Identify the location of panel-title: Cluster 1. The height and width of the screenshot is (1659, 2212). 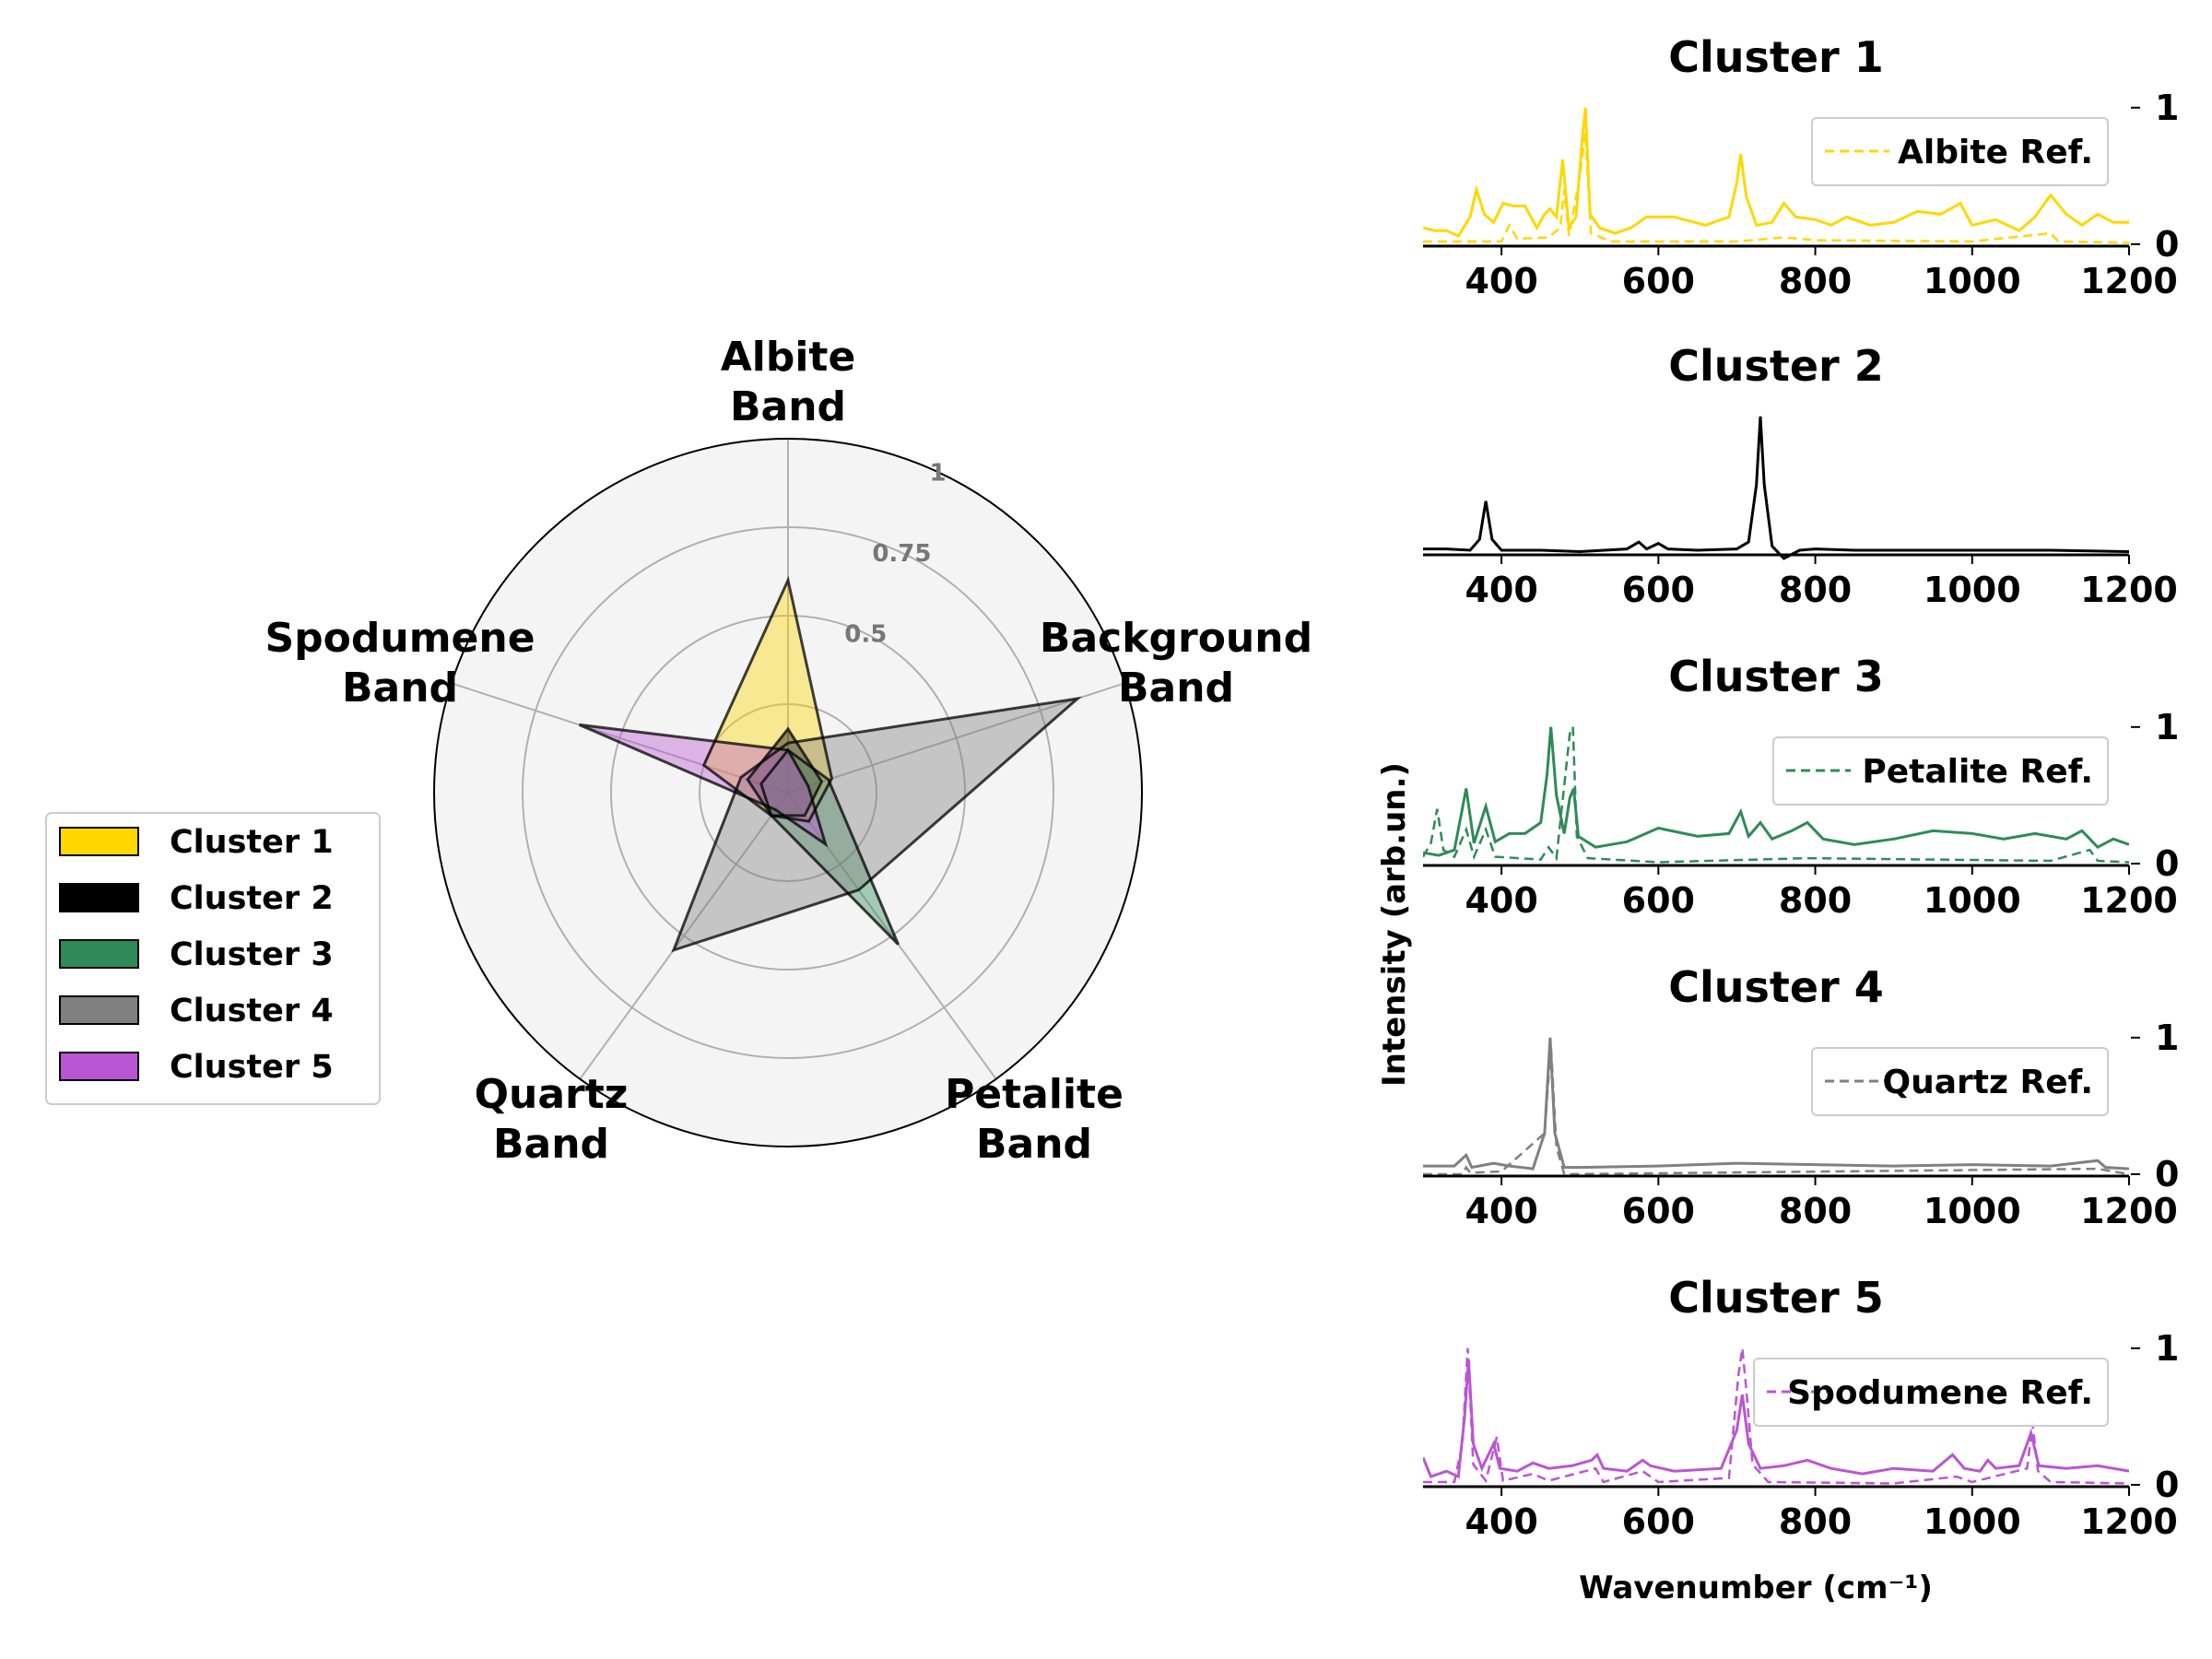
(1776, 57).